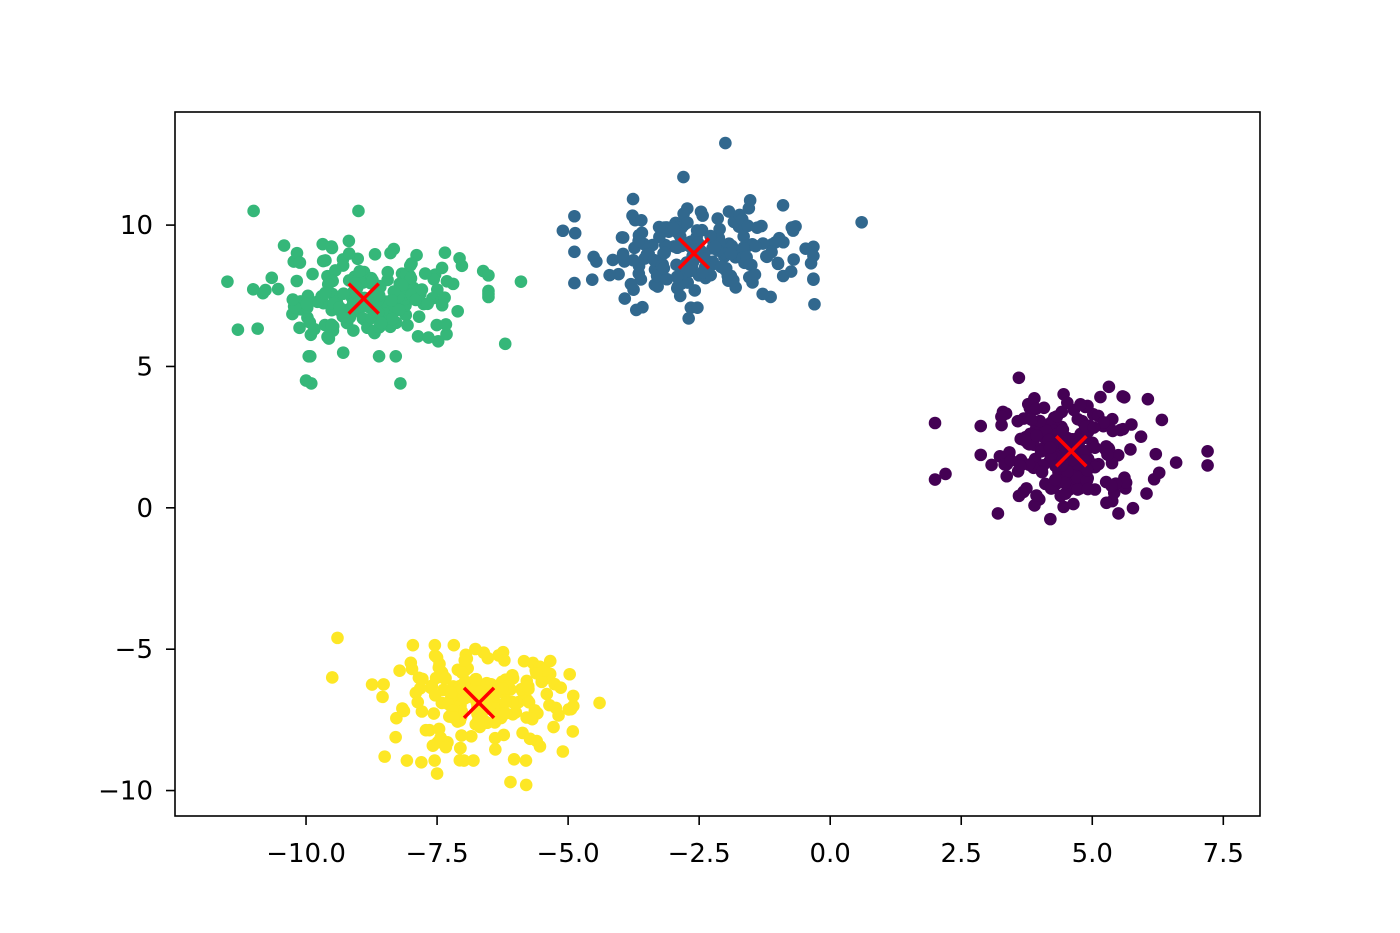 The image size is (1400, 933). Describe the element at coordinates (306, 854) in the screenshot. I see `x-tick-label: −10.0` at that location.